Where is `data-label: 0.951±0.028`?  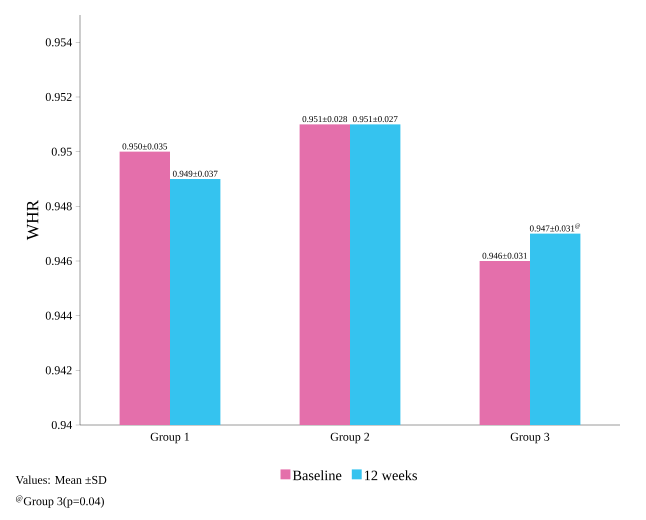
data-label: 0.951±0.028 is located at coordinates (325, 119).